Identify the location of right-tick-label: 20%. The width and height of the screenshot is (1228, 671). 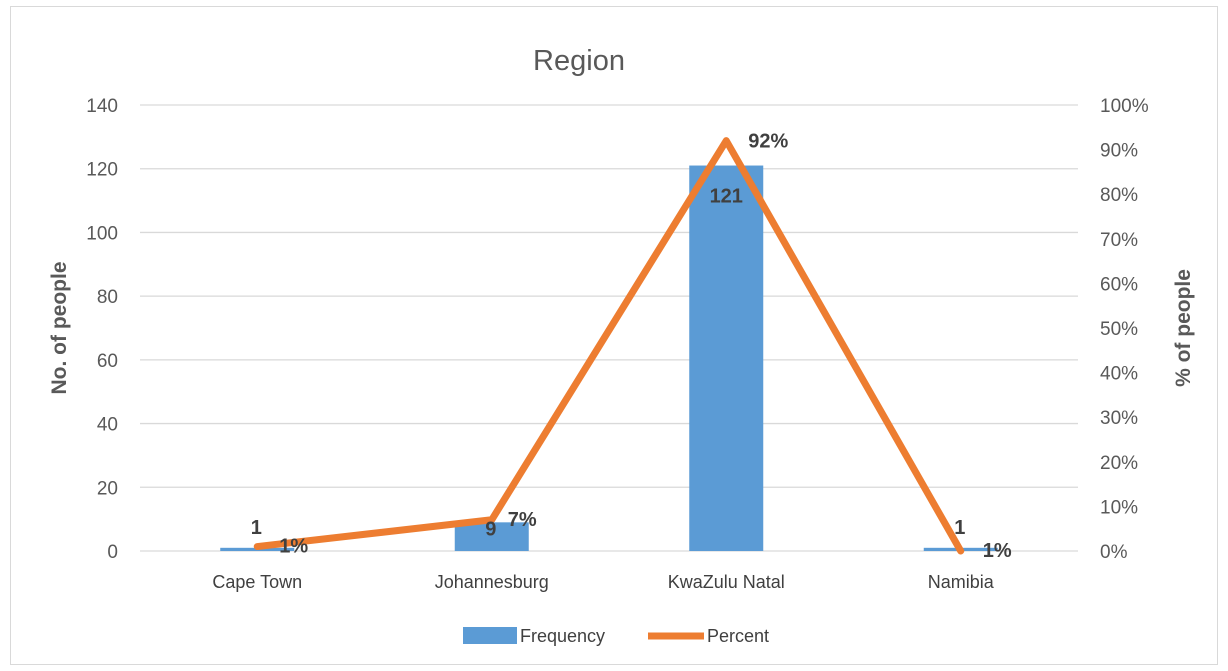
(1119, 463).